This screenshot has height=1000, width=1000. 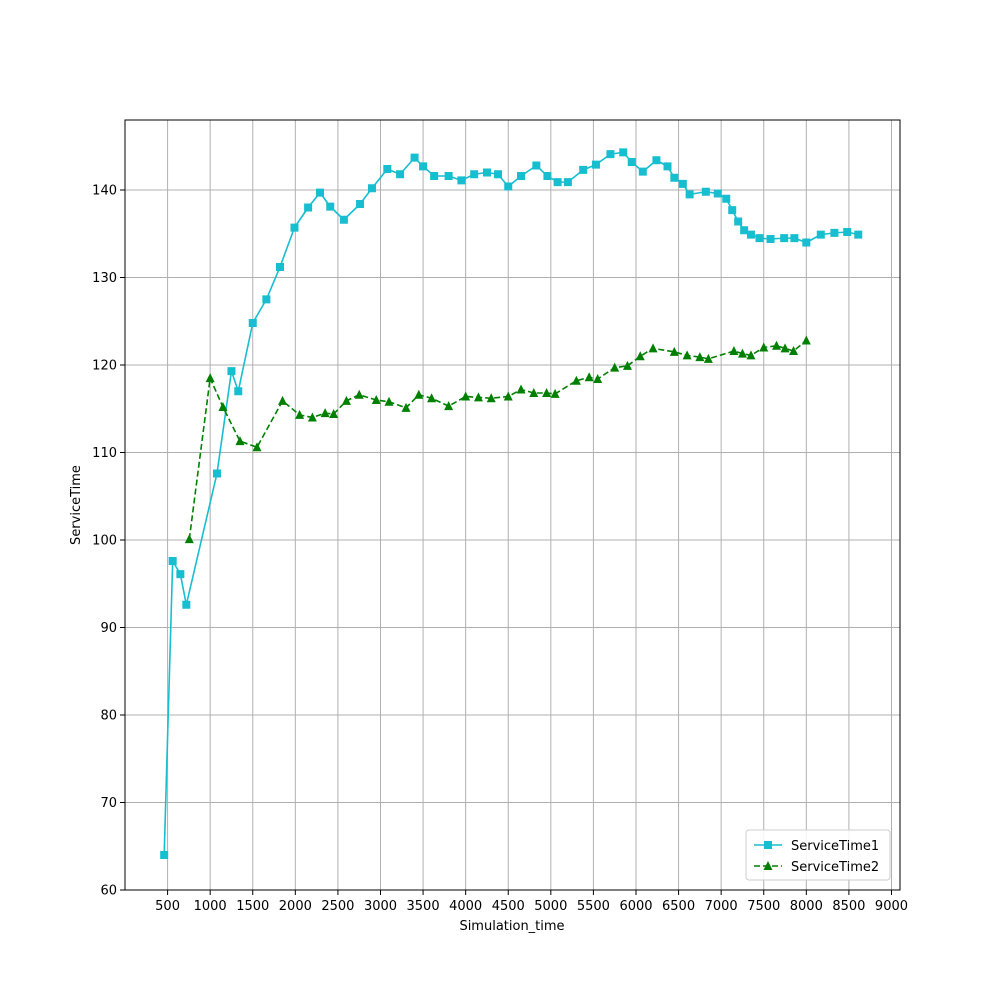 What do you see at coordinates (721, 906) in the screenshot?
I see `x-tick-label: 7000` at bounding box center [721, 906].